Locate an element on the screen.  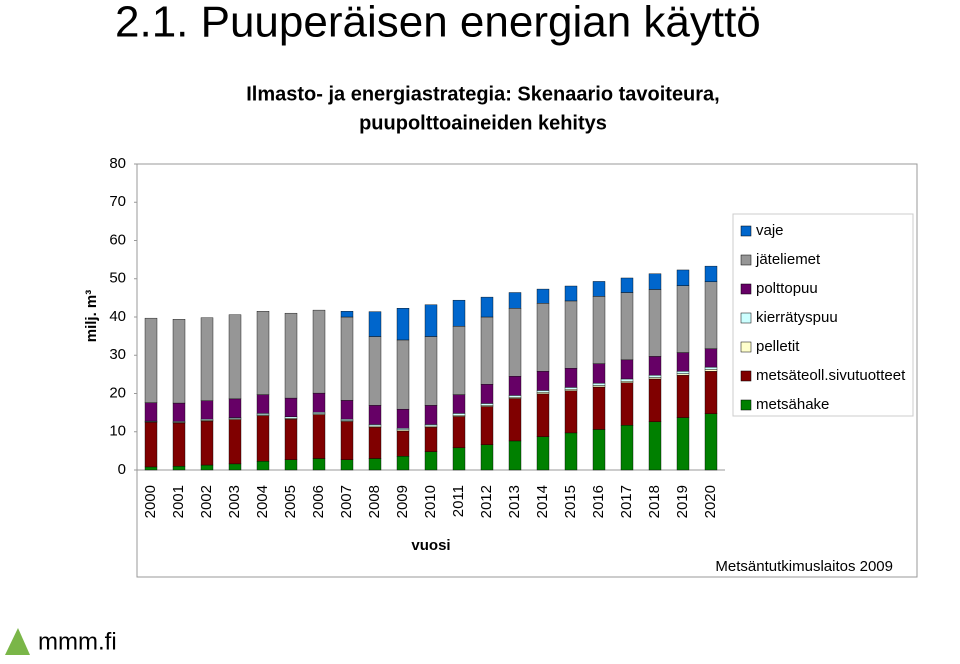
x-tick-label: 2017 is located at coordinates (626, 501).